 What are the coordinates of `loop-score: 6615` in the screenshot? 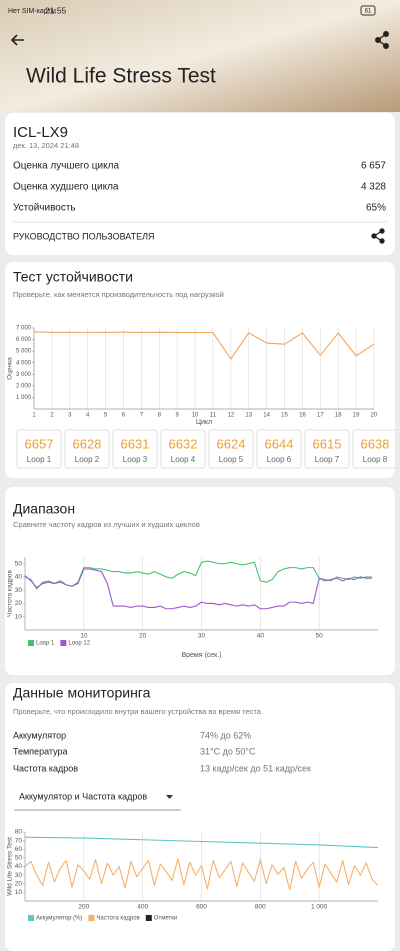 It's located at (327, 443).